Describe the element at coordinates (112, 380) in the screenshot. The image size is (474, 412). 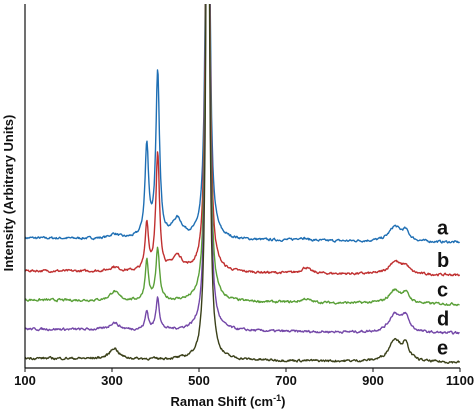
I see `x-tick-label-300: 300` at that location.